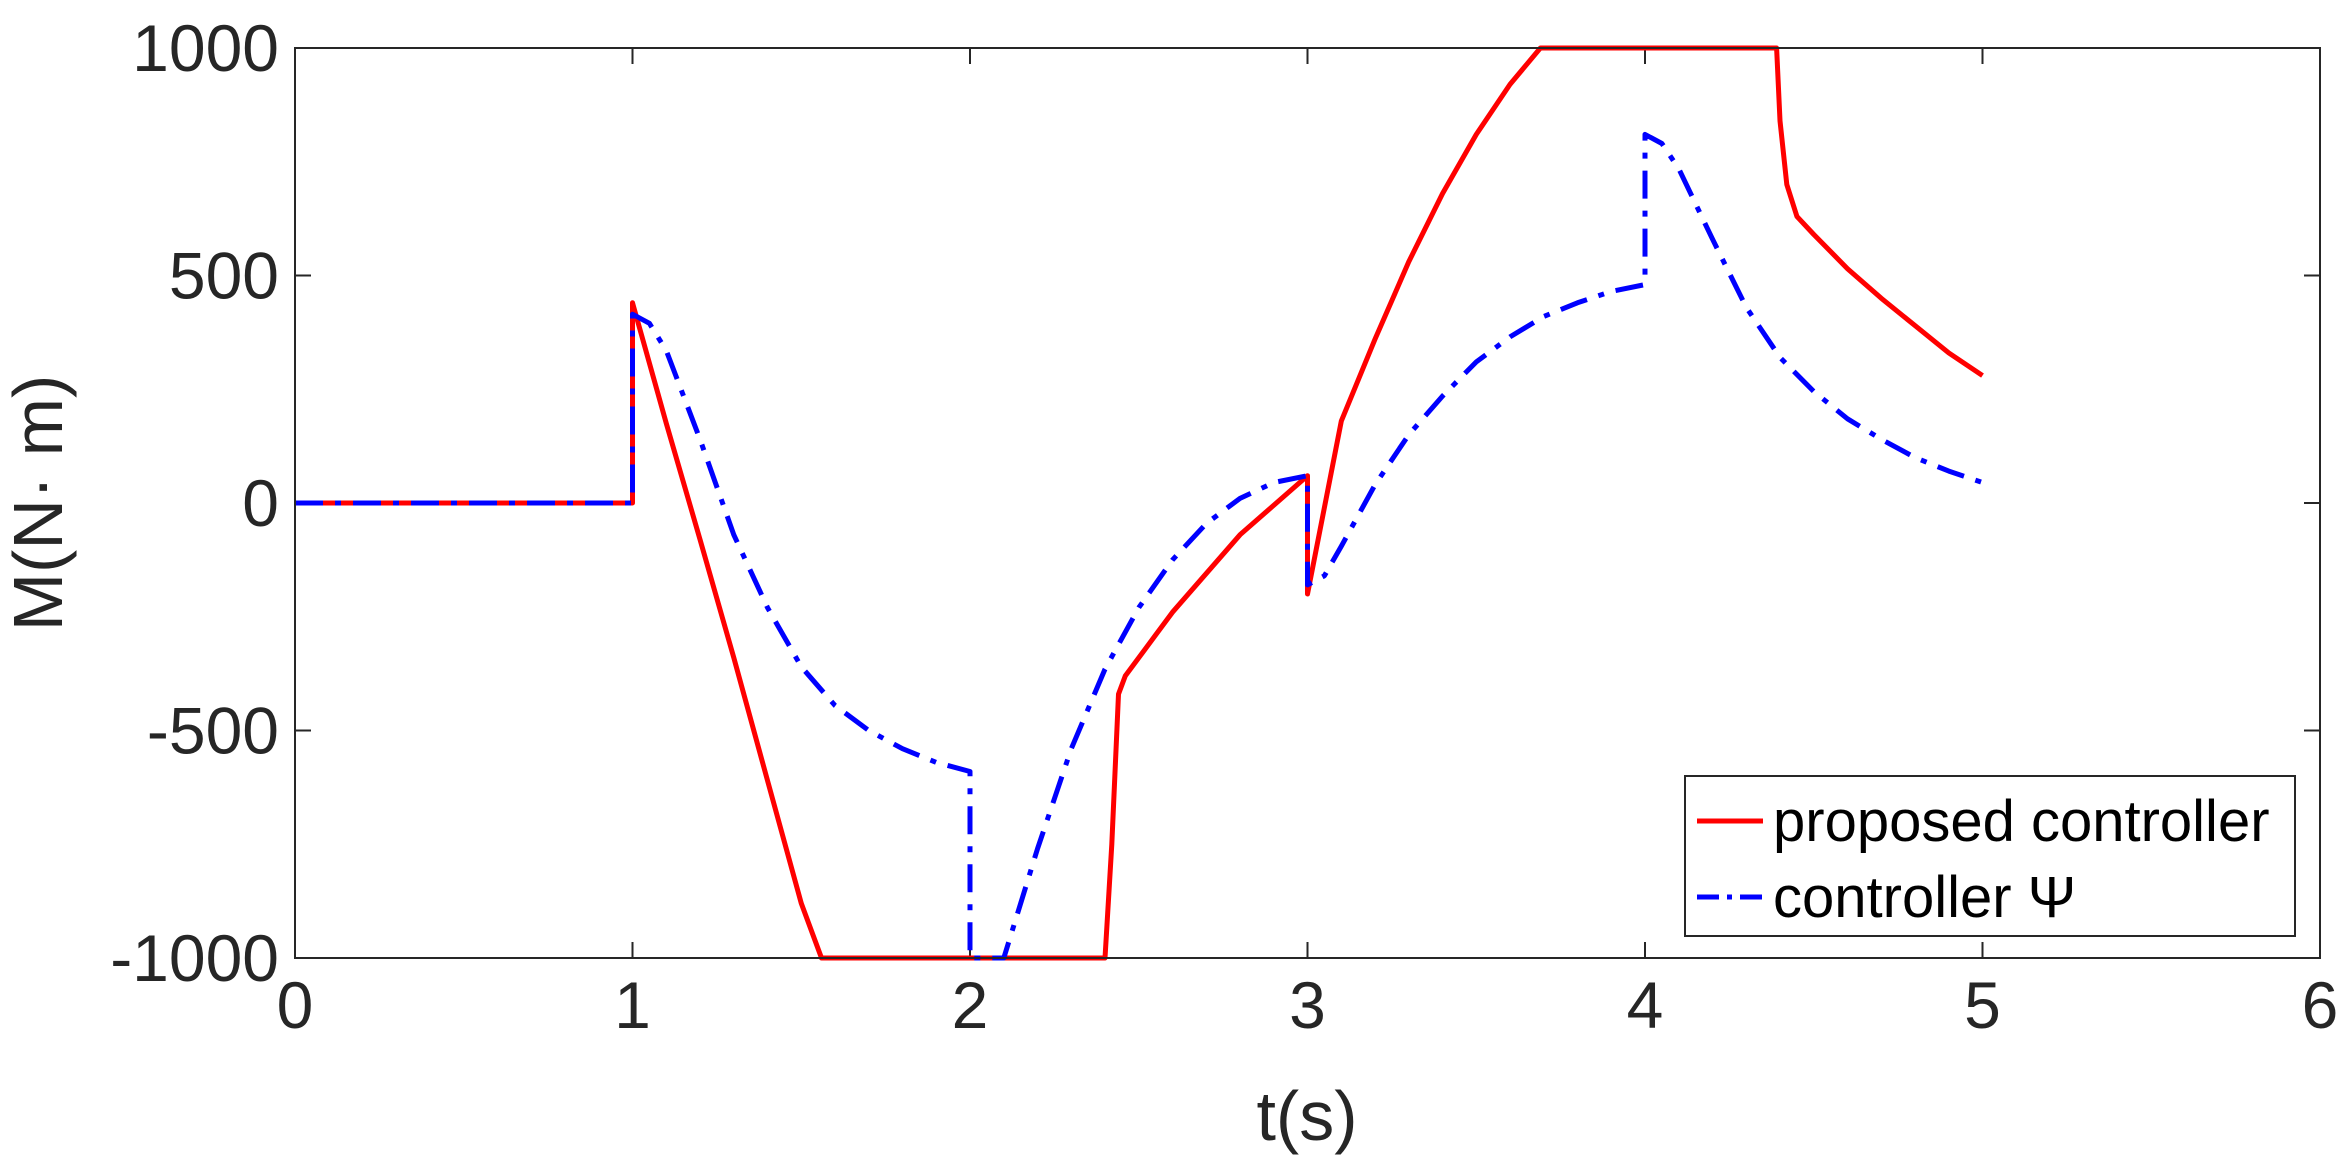 This screenshot has width=2352, height=1176. Describe the element at coordinates (38, 503) in the screenshot. I see `y-axis-label: M(N· m)` at that location.